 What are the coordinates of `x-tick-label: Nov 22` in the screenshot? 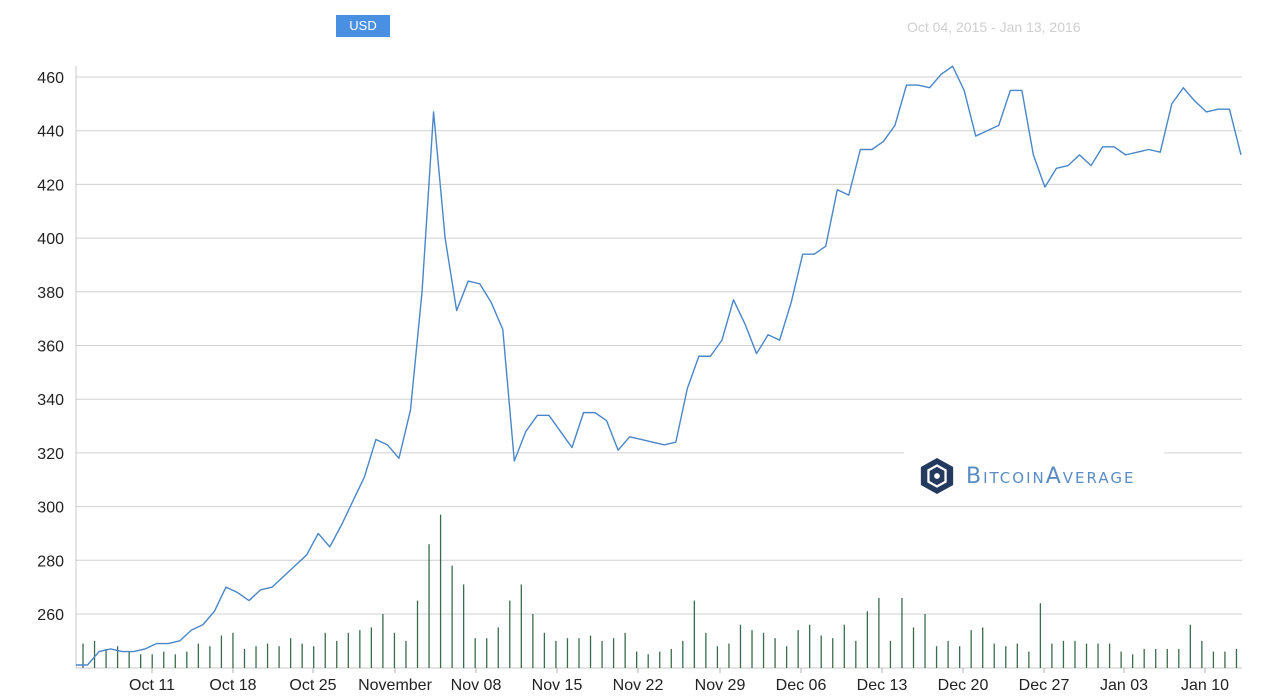 It's located at (638, 685).